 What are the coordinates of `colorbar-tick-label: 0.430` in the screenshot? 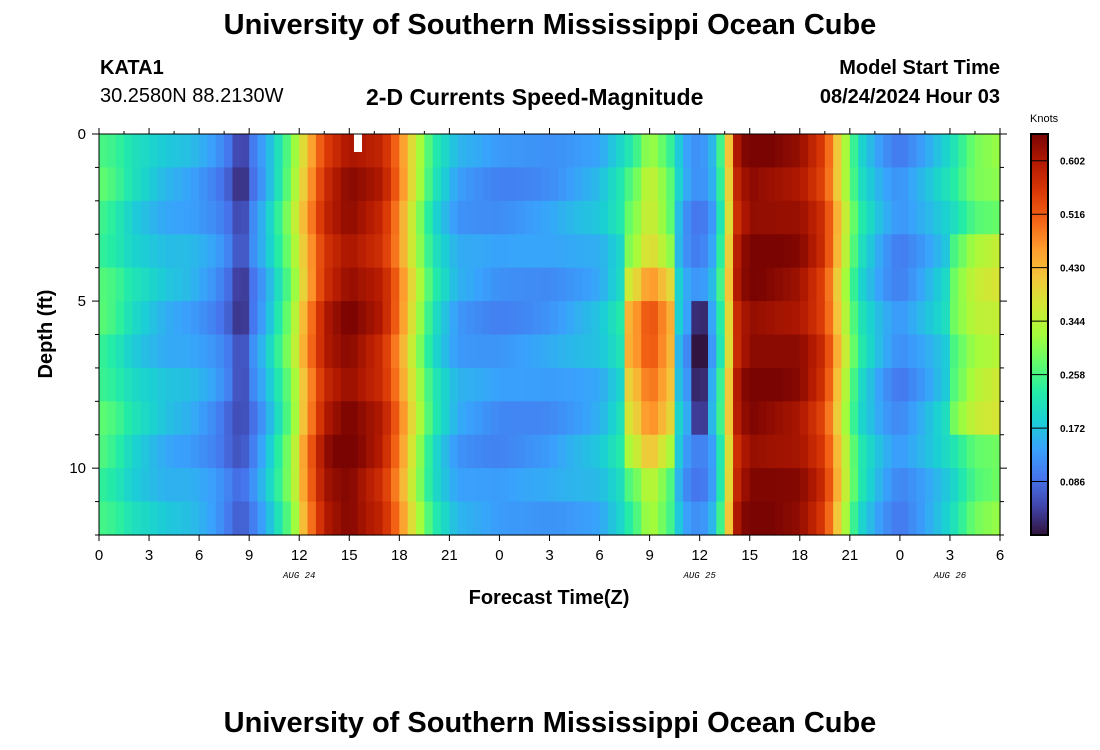 It's located at (1072, 269).